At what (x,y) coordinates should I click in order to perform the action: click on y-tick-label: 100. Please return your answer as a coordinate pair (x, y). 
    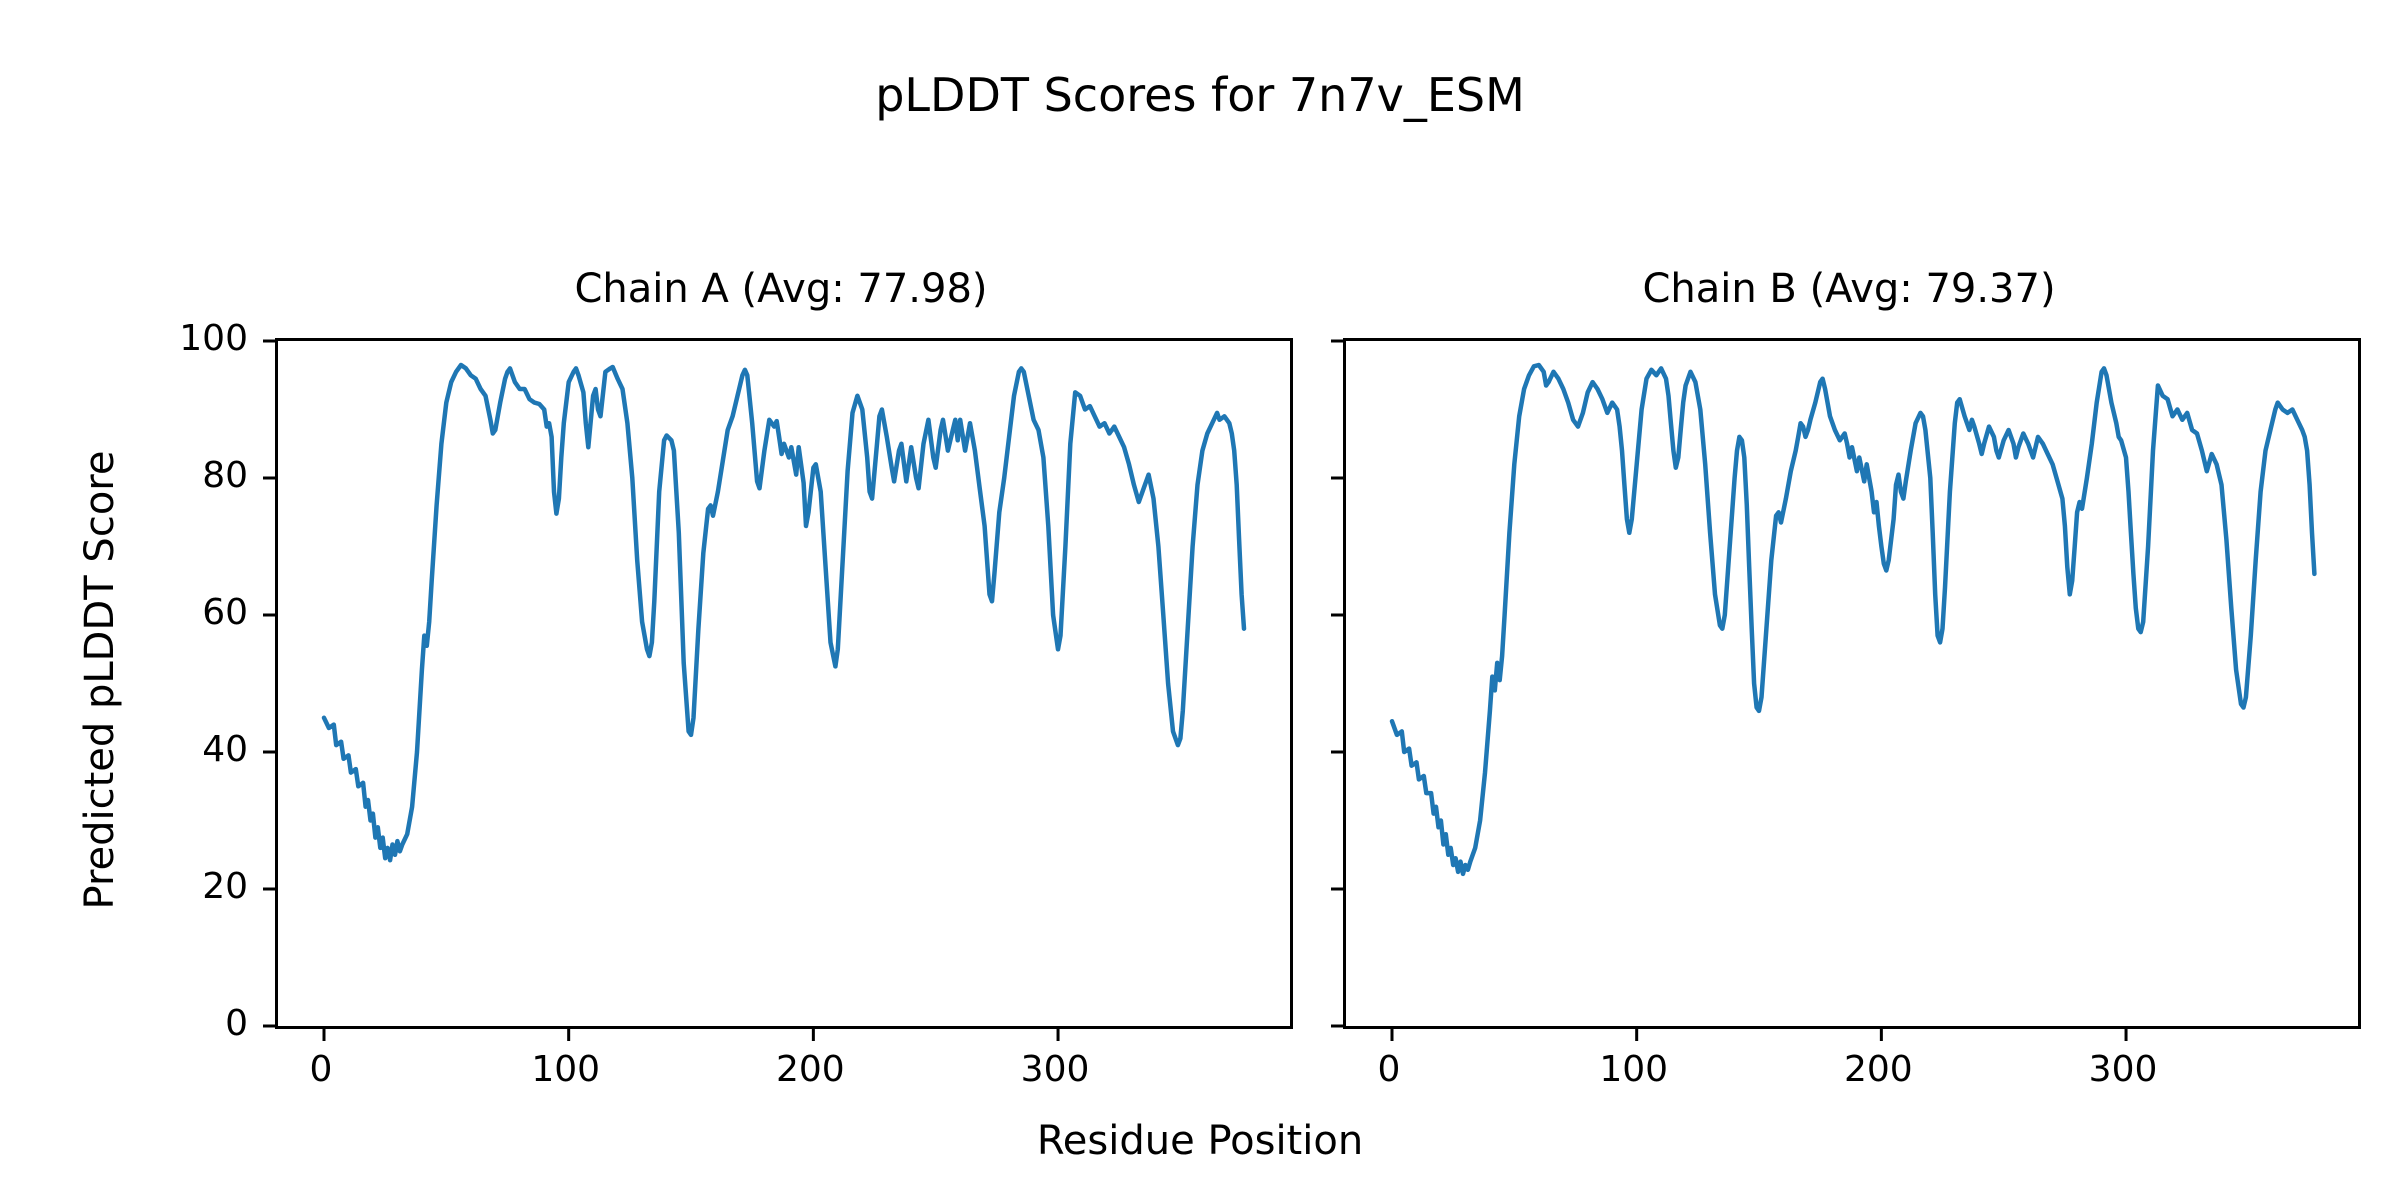
    Looking at the image, I should click on (213, 338).